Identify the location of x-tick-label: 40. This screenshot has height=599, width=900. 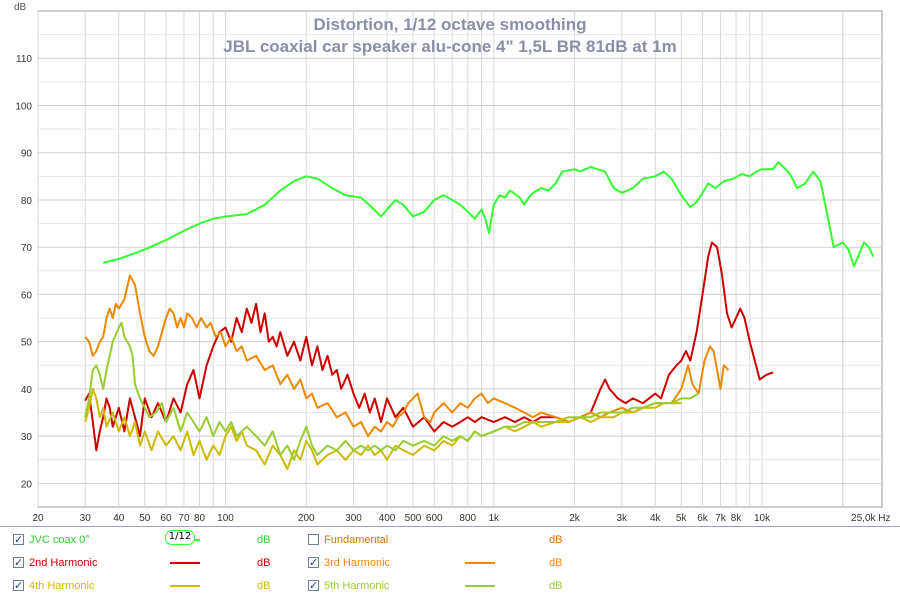
(119, 518).